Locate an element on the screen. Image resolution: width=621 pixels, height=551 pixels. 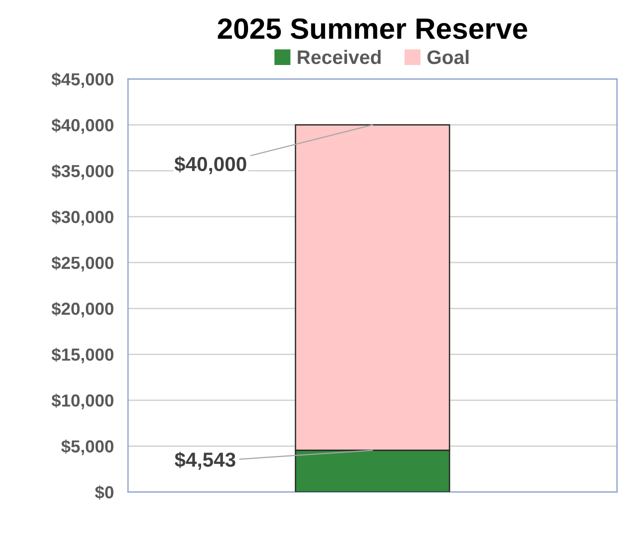
legend-label: Received is located at coordinates (339, 57).